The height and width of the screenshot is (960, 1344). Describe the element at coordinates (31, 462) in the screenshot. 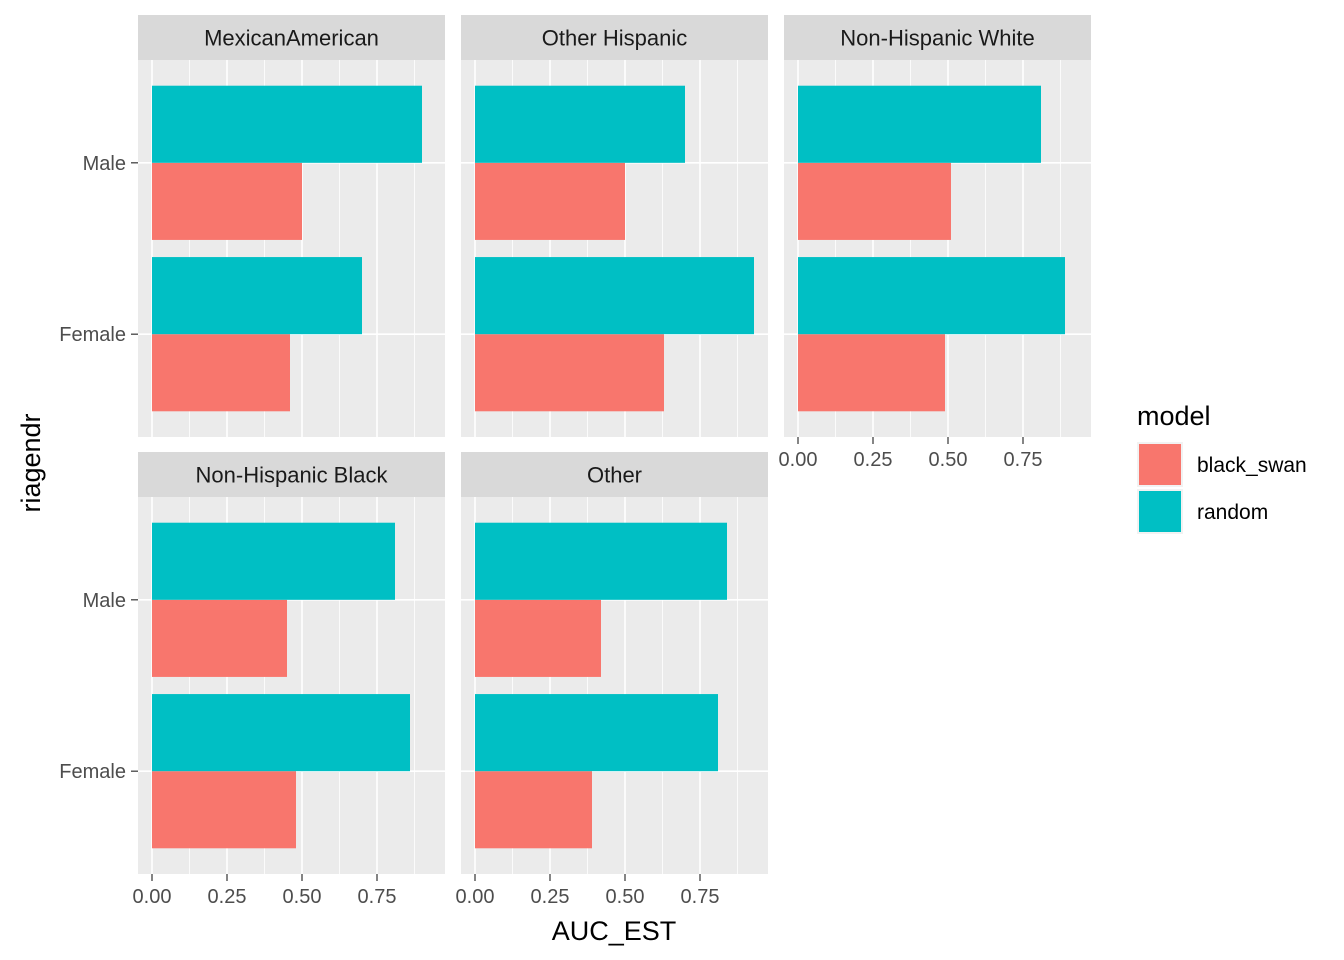

I see `y-axis-title: riagendr` at that location.